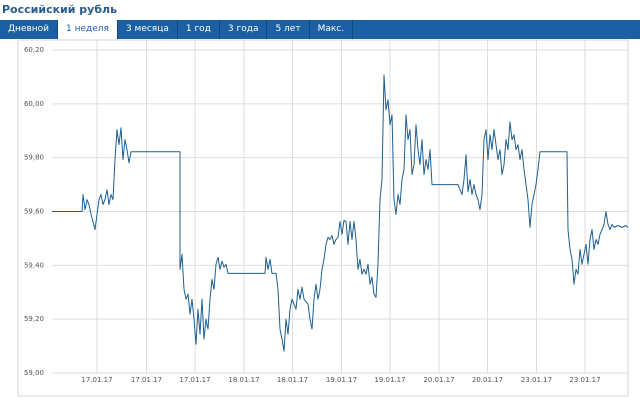 The image size is (640, 406). I want to click on y-tick-label: 59,80, so click(34, 158).